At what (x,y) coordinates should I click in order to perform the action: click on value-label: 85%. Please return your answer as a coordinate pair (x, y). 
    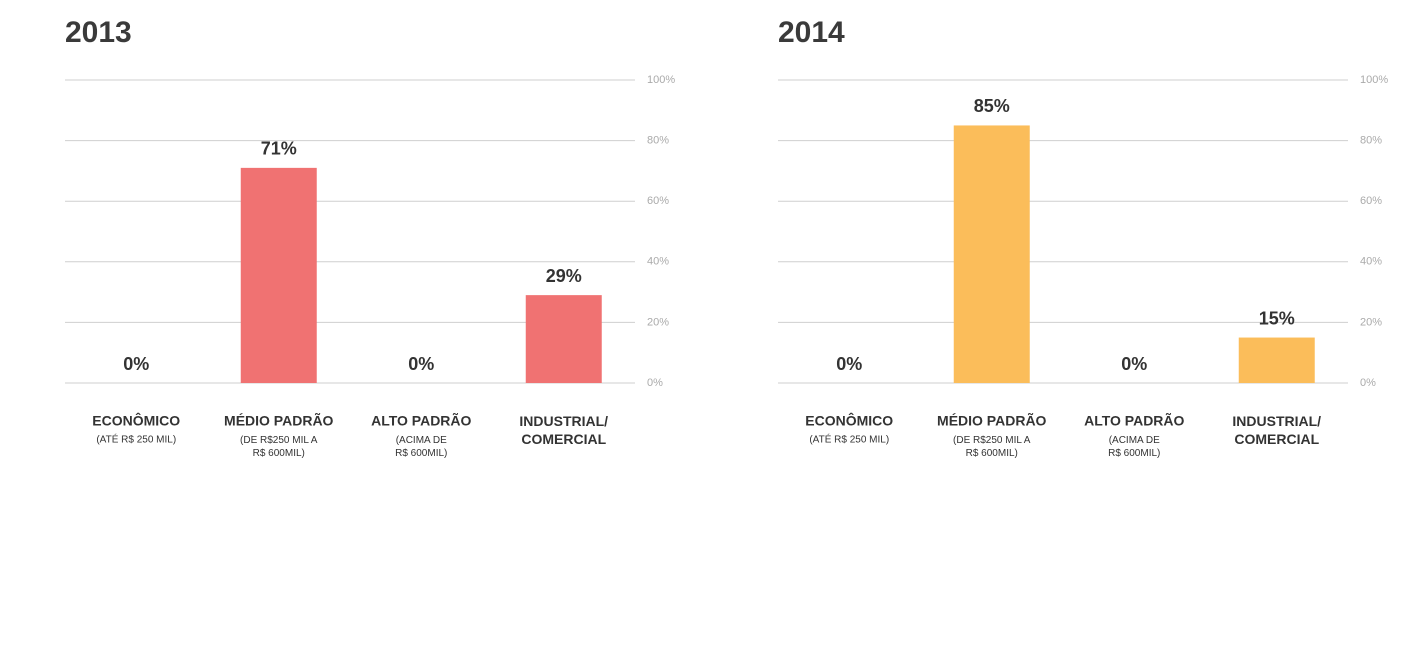
    Looking at the image, I should click on (992, 106).